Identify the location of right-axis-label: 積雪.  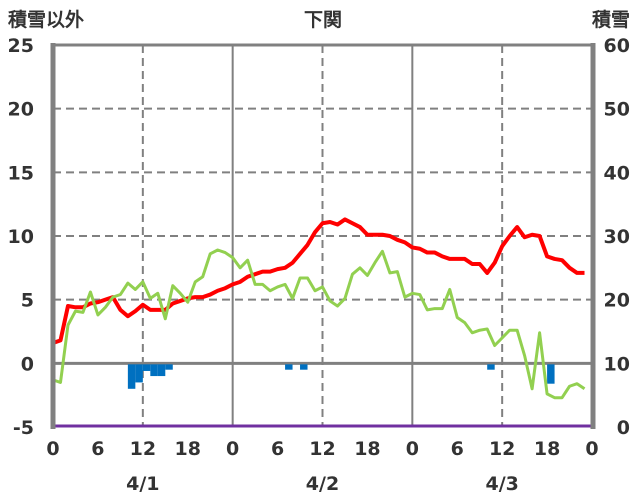
(611, 19).